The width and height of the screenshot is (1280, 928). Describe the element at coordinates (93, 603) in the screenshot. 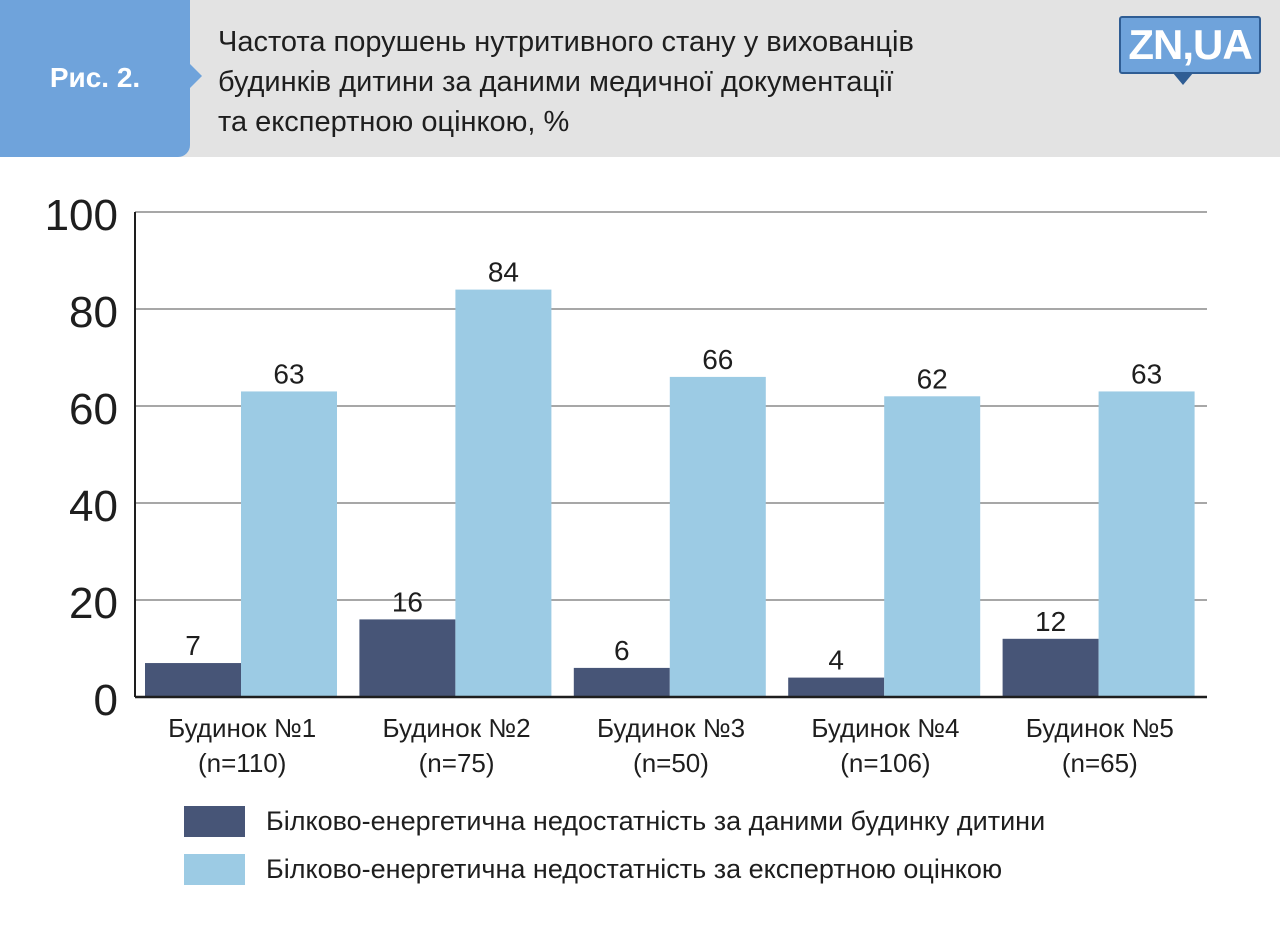

I see `y-tick-label: 20` at that location.